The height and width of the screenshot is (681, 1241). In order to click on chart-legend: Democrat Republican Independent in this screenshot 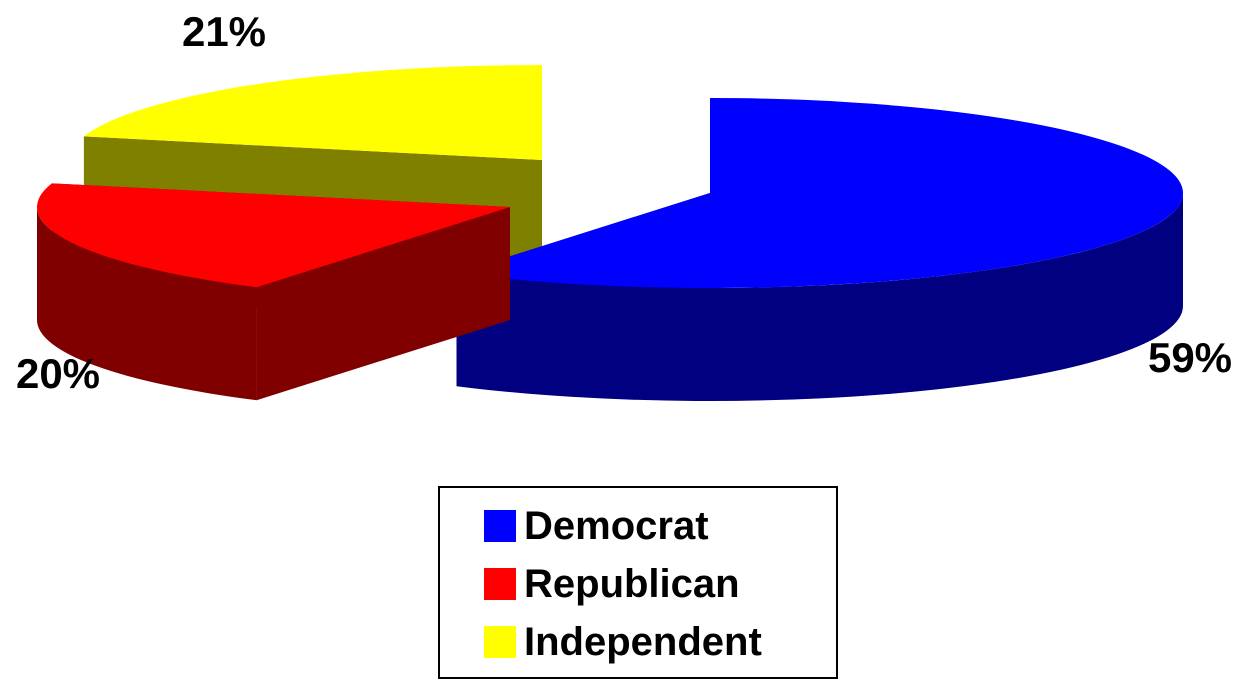, I will do `click(638, 582)`.